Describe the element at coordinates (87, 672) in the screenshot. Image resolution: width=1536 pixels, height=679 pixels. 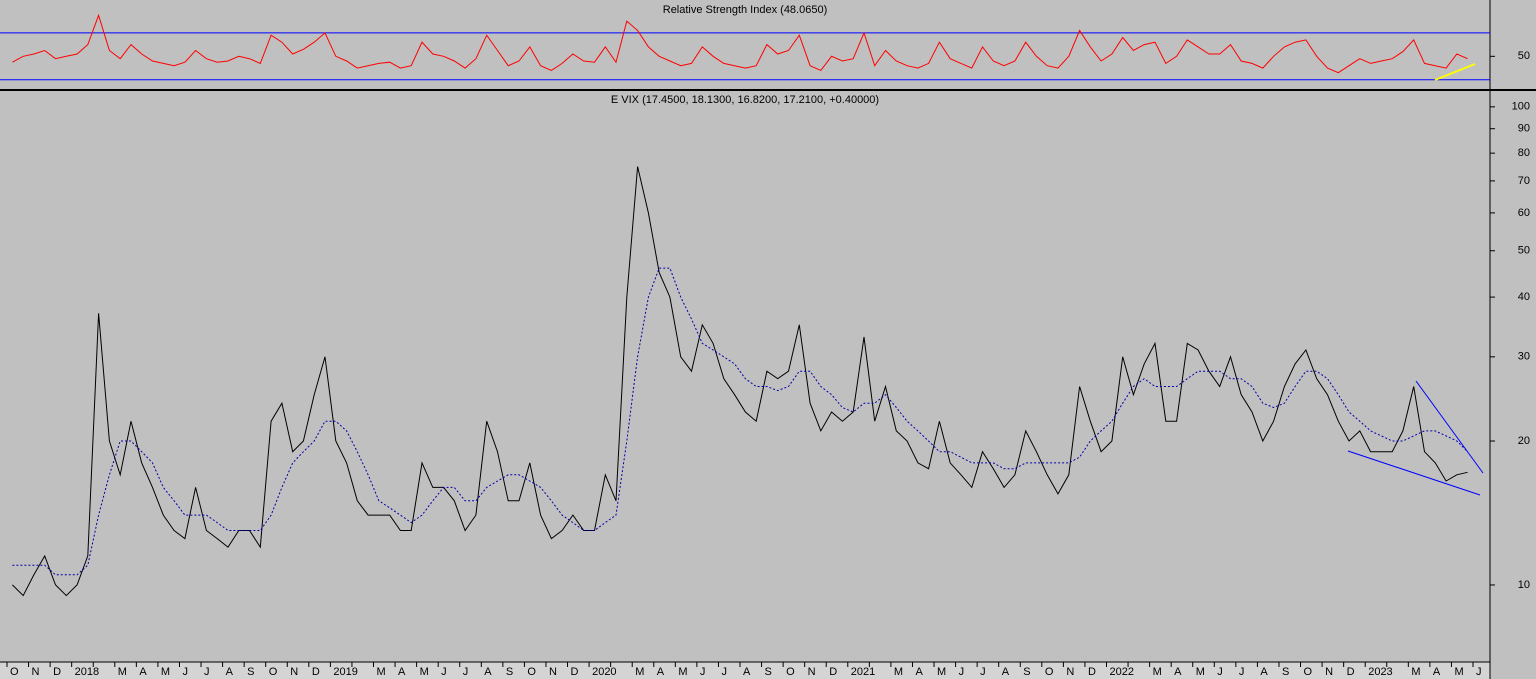
I see `x-tick-label: 2018` at that location.